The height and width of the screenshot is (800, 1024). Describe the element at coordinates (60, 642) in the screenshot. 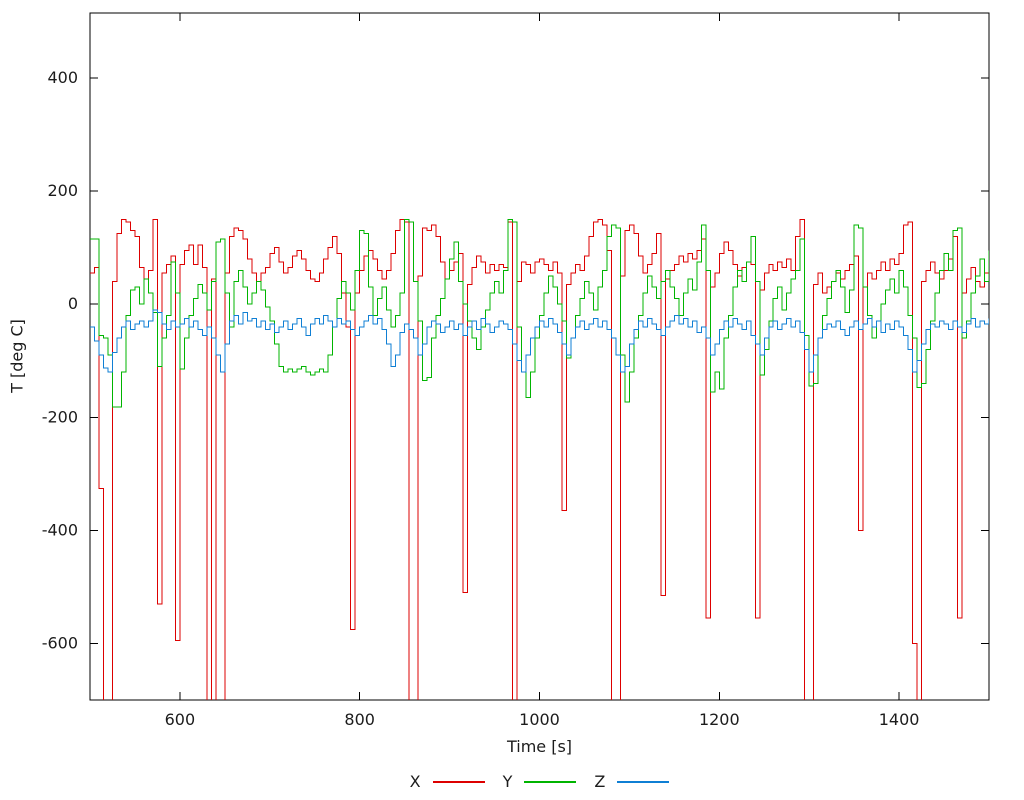

I see `svg-text: -600` at that location.